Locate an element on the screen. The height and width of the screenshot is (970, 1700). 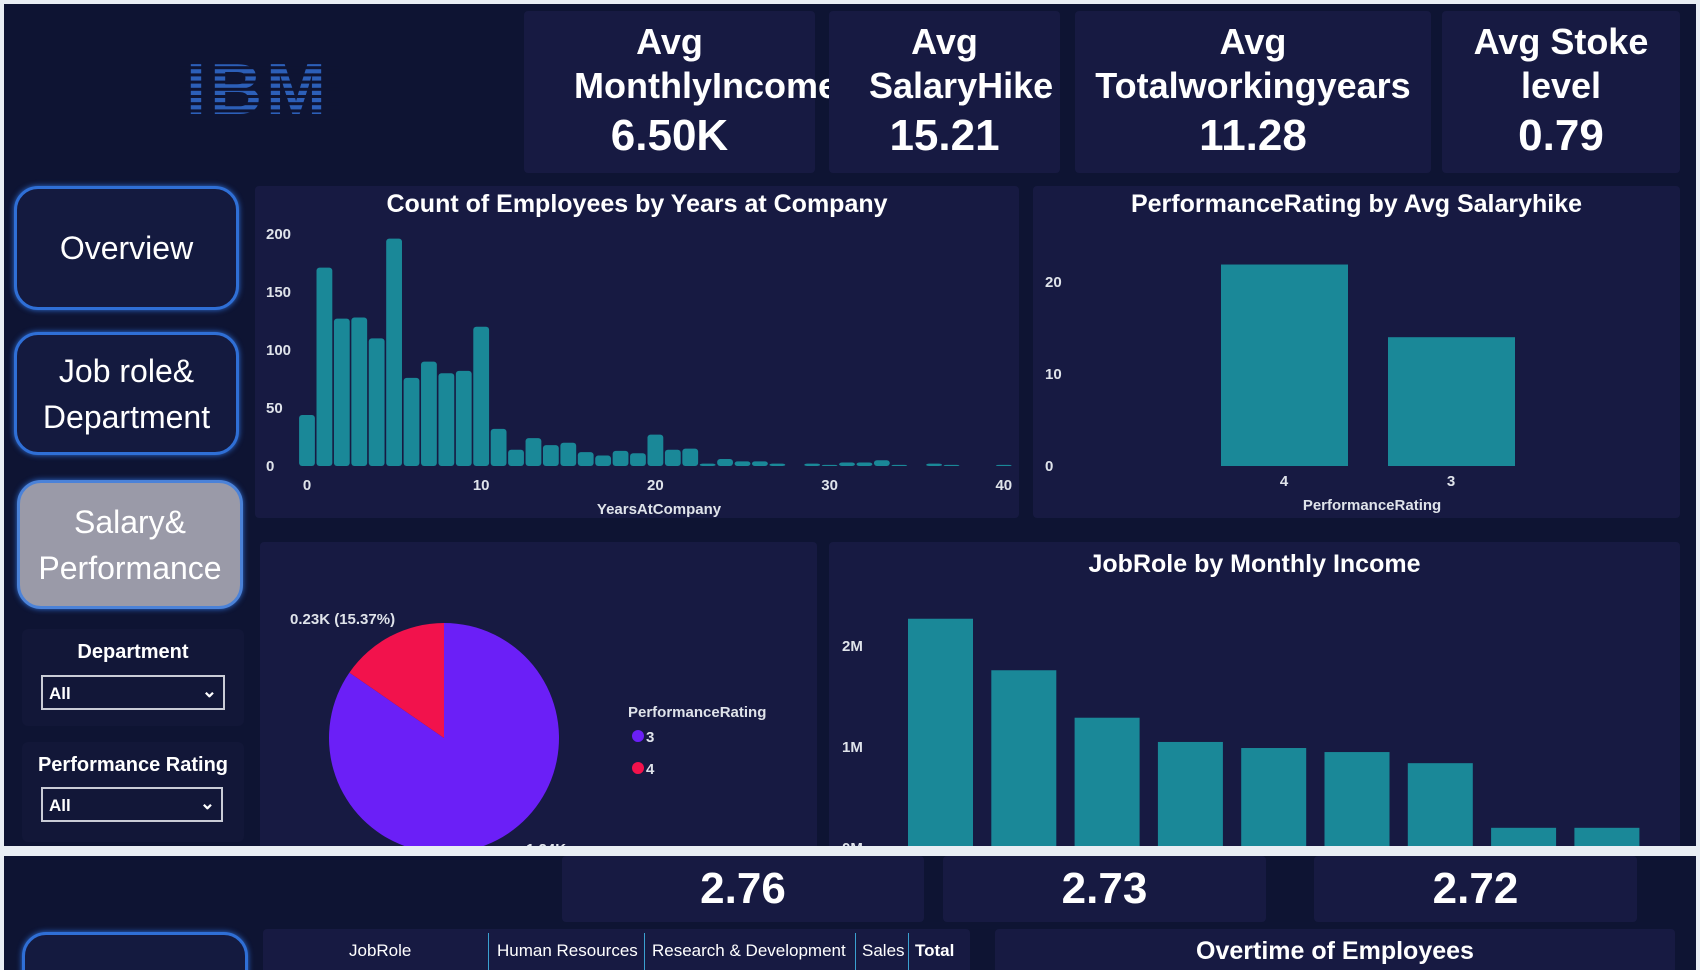
table-header: Research & Development is located at coordinates (749, 950).